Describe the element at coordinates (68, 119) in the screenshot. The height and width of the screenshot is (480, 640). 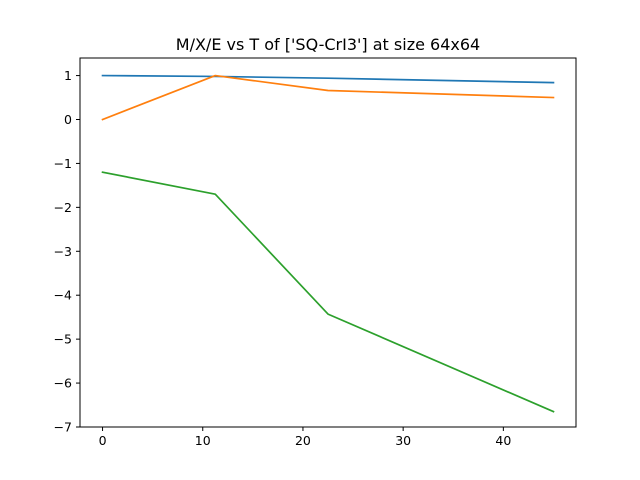
I see `y-tick-label: 0` at that location.